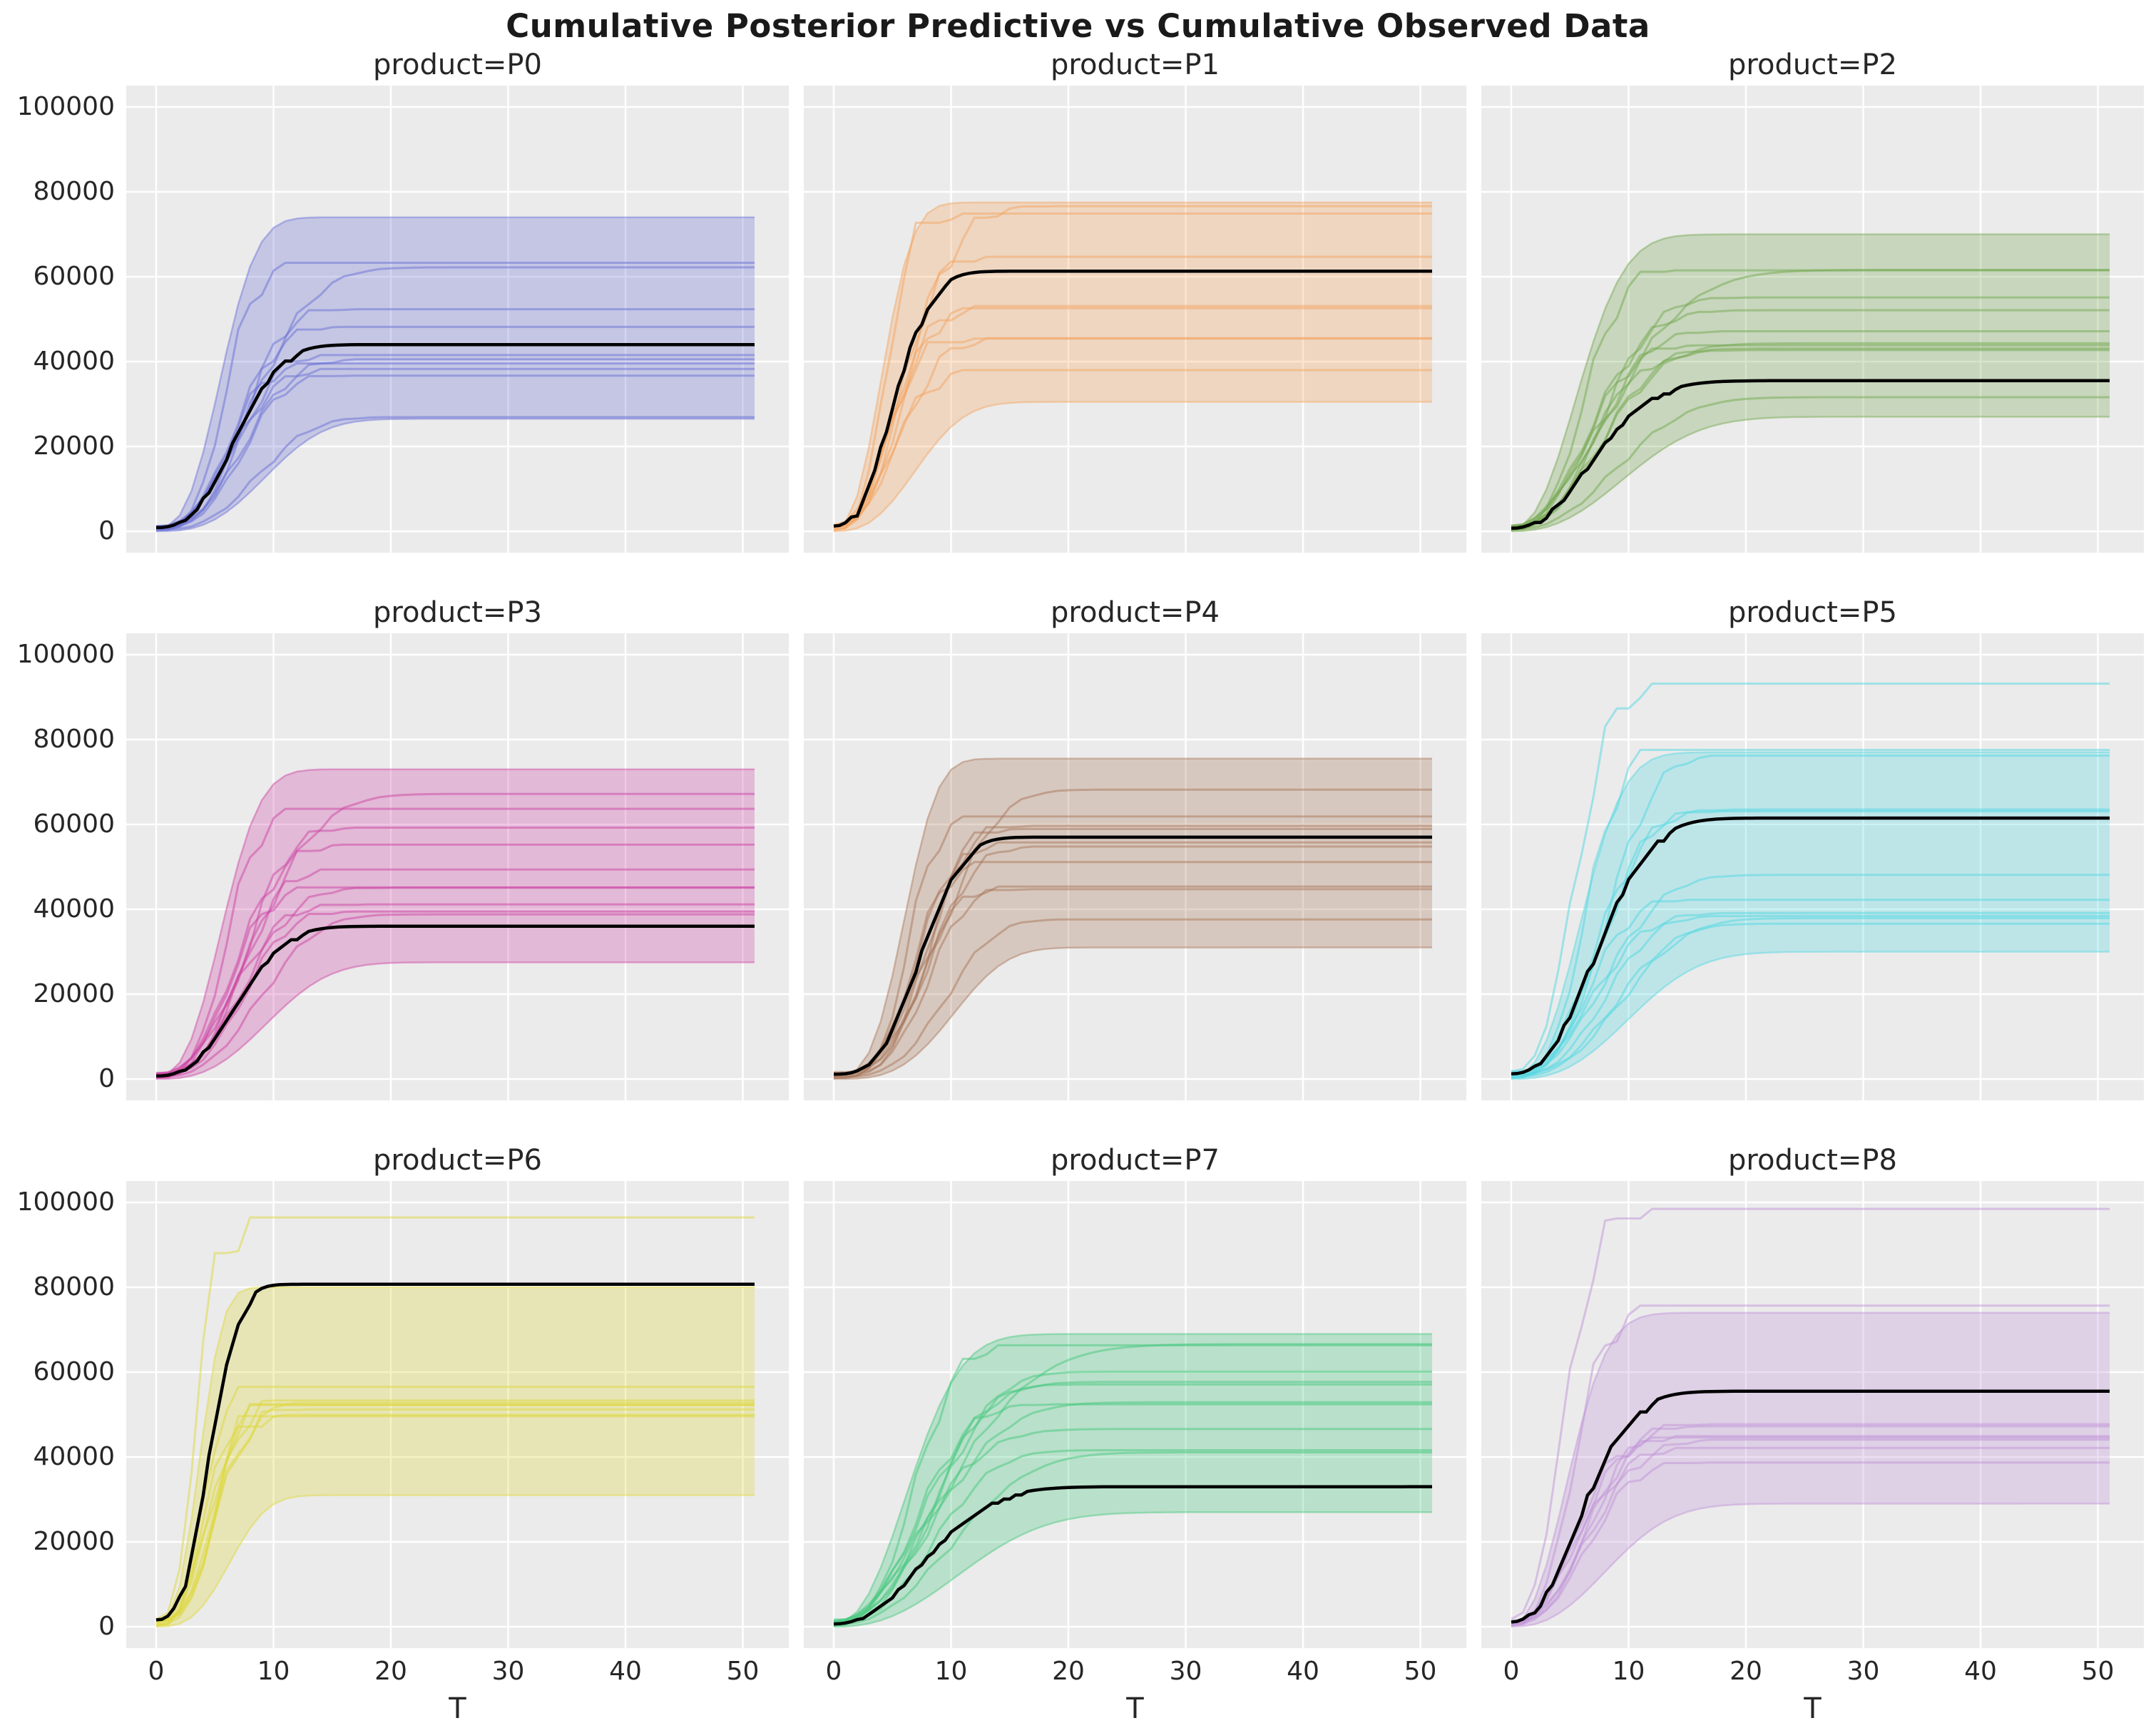 This screenshot has height=1728, width=2156. What do you see at coordinates (1135, 64) in the screenshot?
I see `subplot-title-P1: product=P1` at bounding box center [1135, 64].